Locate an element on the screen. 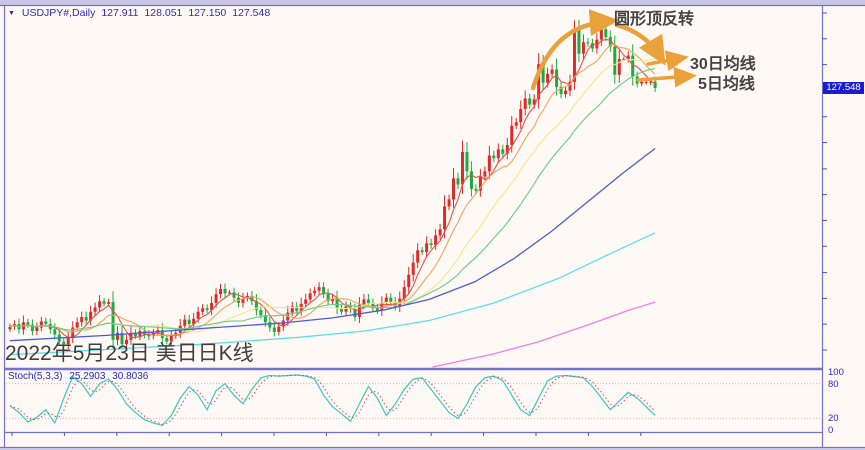 Image resolution: width=865 pixels, height=450 pixels. window-top-strip is located at coordinates (432, 2).